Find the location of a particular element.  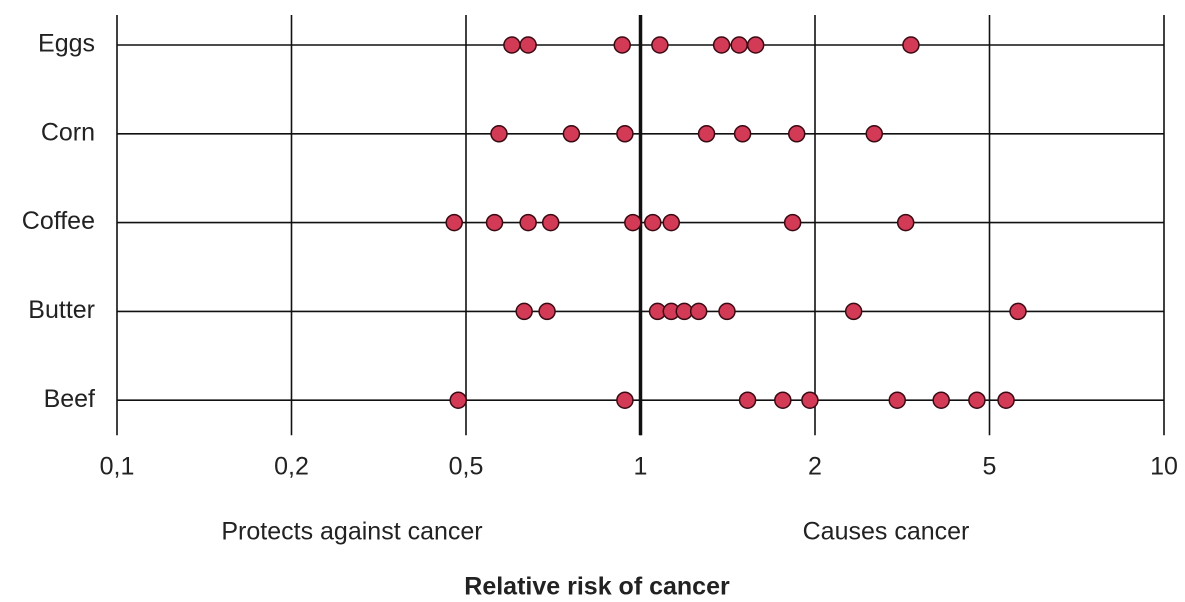

x-tick-label: 1 is located at coordinates (641, 467).